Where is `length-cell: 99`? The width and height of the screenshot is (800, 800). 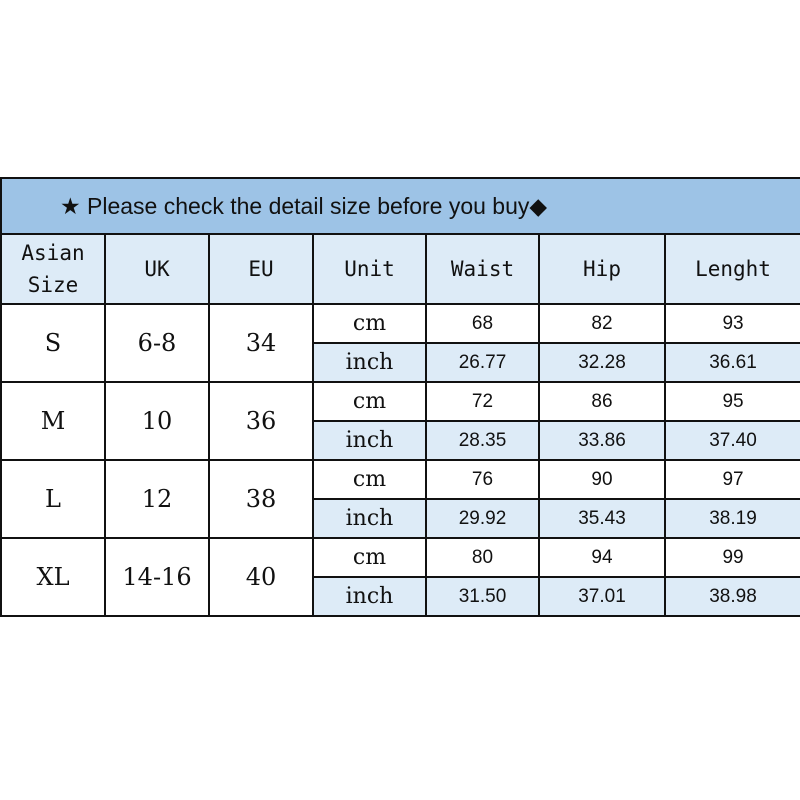 length-cell: 99 is located at coordinates (731, 557).